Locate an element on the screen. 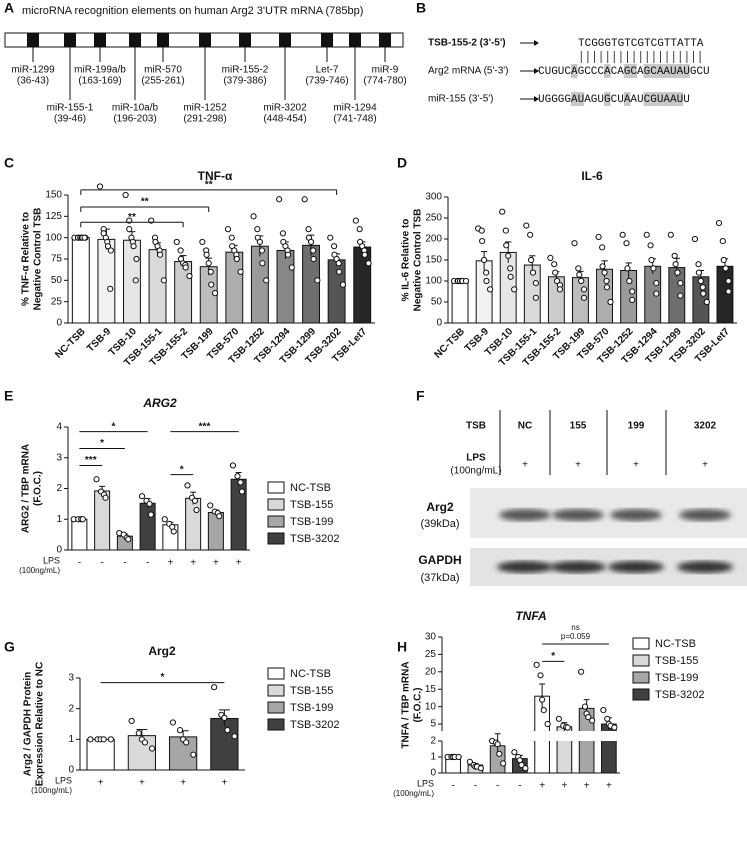  x-tick-label: NC-TSB is located at coordinates (70, 343).